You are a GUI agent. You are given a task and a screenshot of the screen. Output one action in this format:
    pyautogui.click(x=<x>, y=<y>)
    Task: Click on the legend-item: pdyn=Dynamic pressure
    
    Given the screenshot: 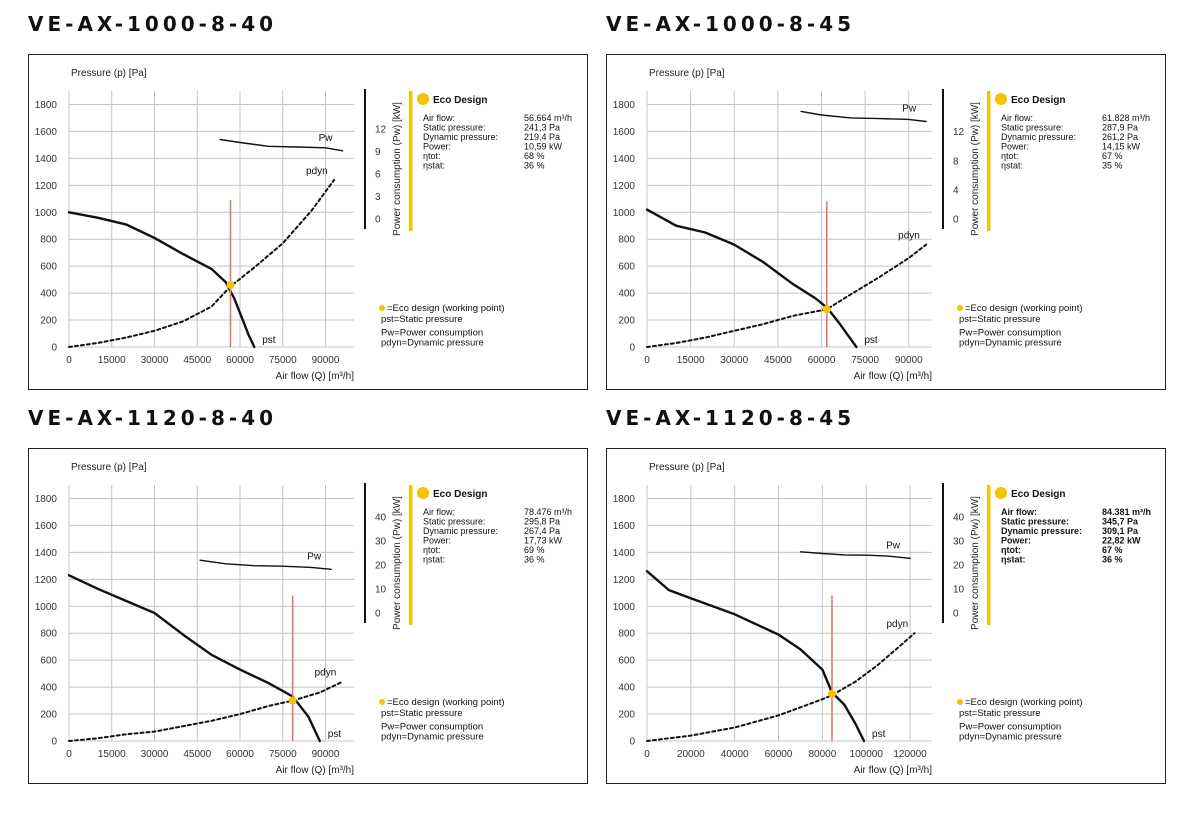 What is the action you would take?
    pyautogui.click(x=1010, y=737)
    